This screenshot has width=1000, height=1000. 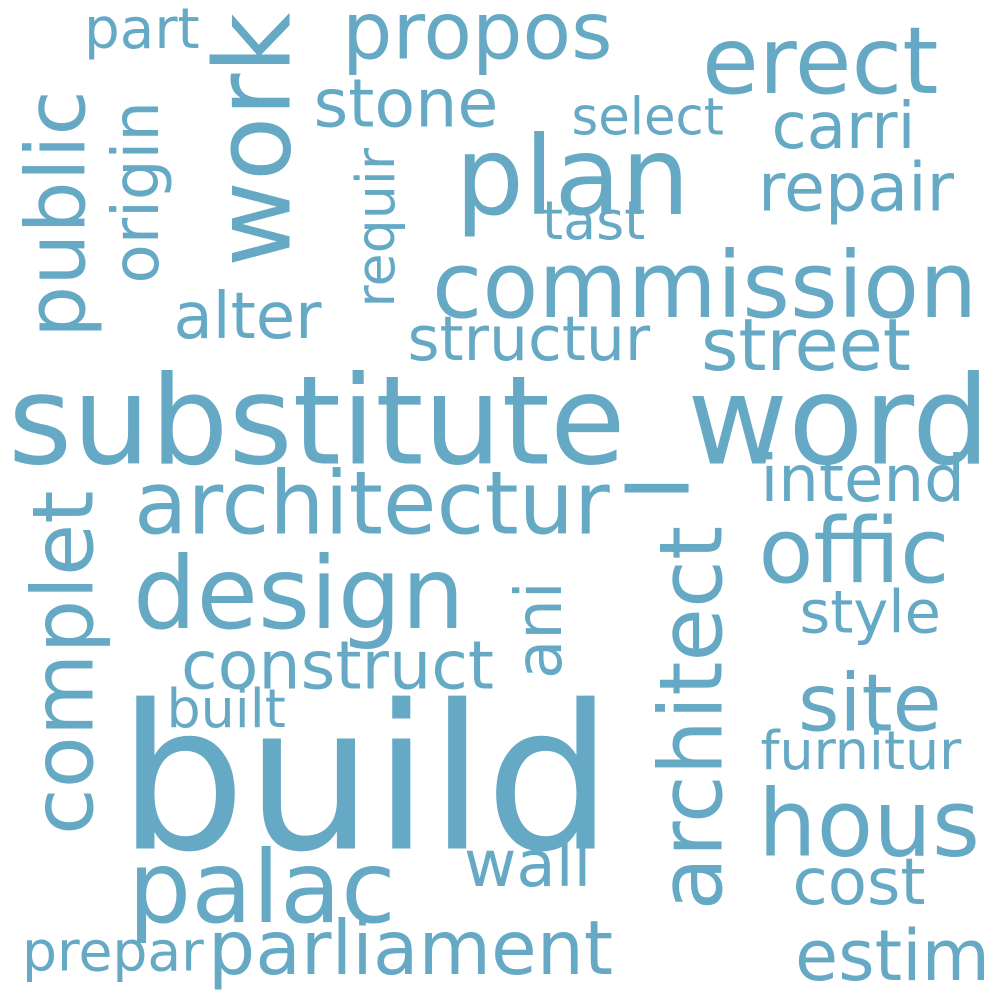 I want to click on word-work: work, so click(x=253, y=139).